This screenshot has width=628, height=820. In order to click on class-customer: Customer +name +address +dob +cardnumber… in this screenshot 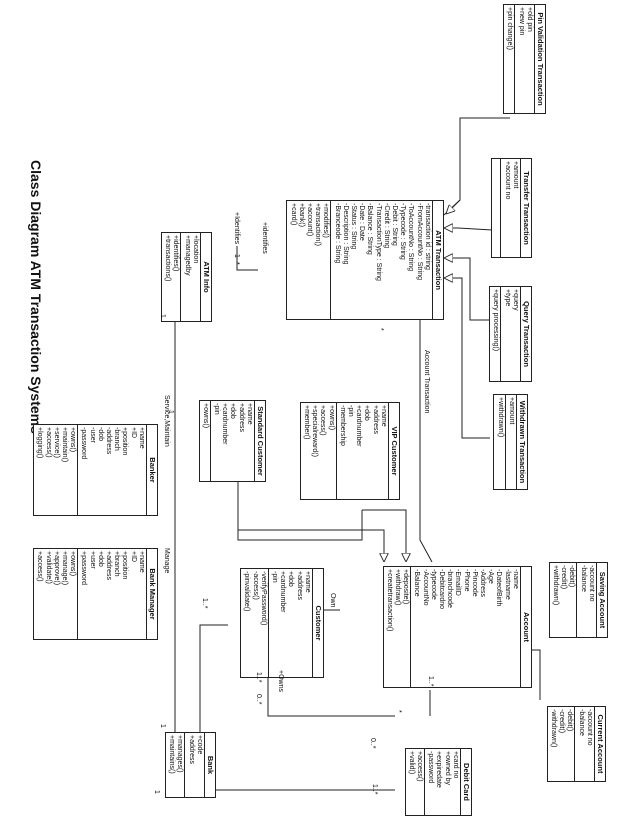, I will do `click(282, 623)`.